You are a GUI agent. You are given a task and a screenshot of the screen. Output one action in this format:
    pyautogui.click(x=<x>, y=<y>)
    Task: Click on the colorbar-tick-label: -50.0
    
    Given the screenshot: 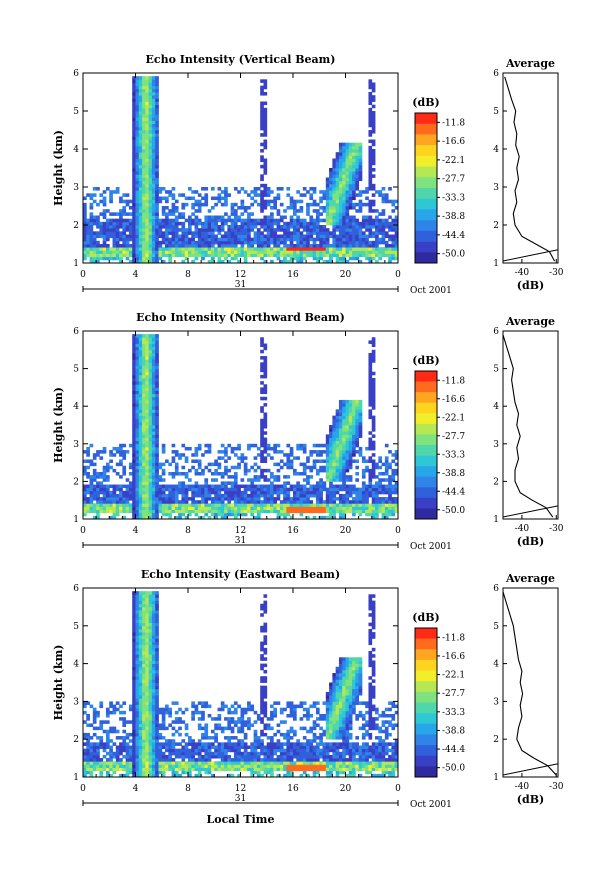 What is the action you would take?
    pyautogui.click(x=453, y=511)
    